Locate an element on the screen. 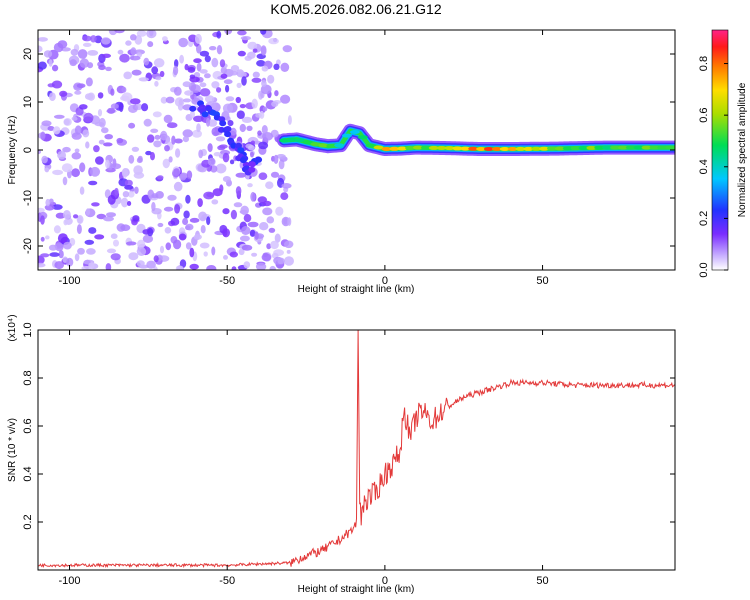 This screenshot has height=600, width=750. heatmap-noise is located at coordinates (166, 150).